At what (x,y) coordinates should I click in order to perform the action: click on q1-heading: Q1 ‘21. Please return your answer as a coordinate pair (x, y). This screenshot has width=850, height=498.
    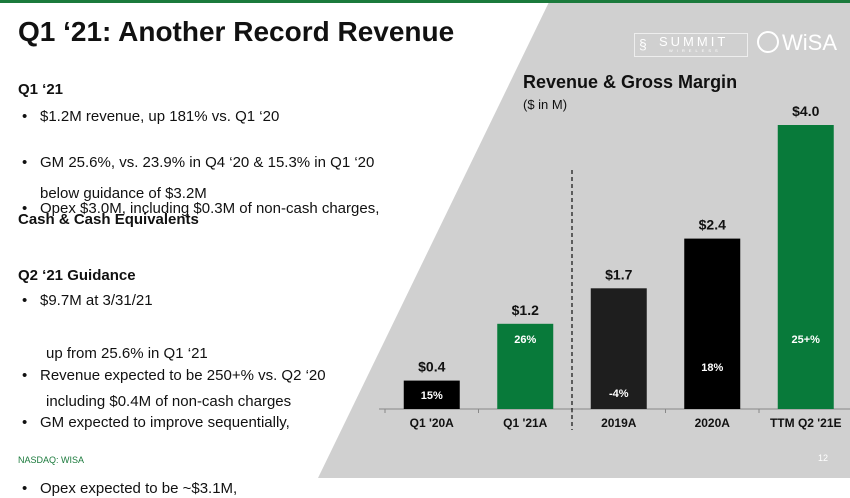
    Looking at the image, I should click on (41, 89).